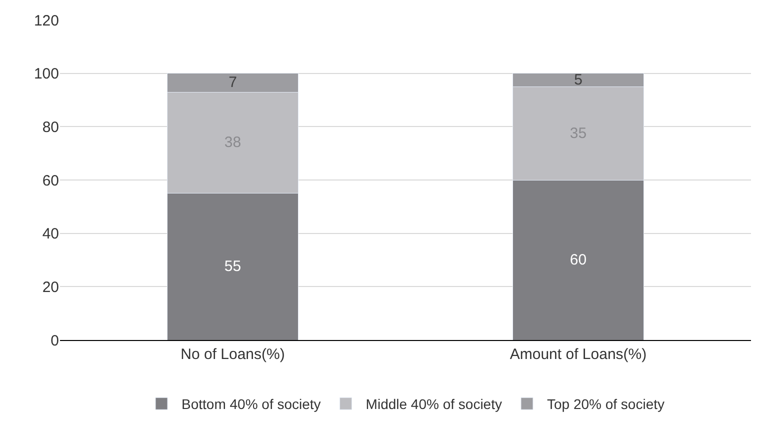 The image size is (771, 432). I want to click on y-tick-label: 100, so click(46, 74).